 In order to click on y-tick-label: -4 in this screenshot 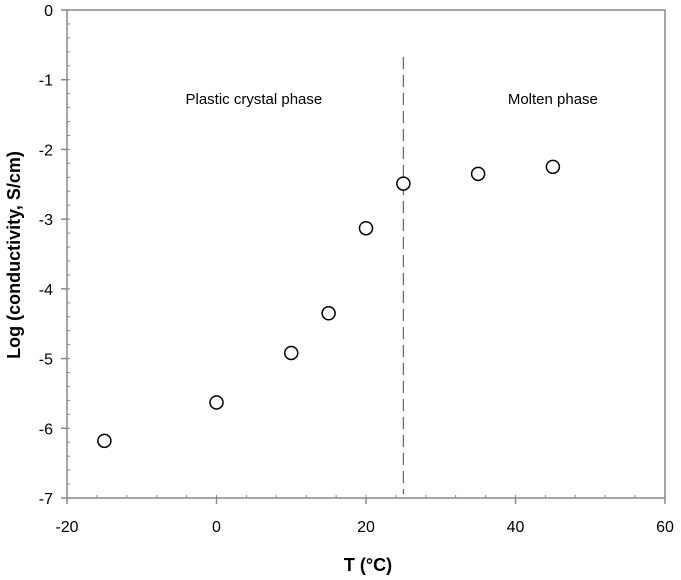, I will do `click(46, 290)`.